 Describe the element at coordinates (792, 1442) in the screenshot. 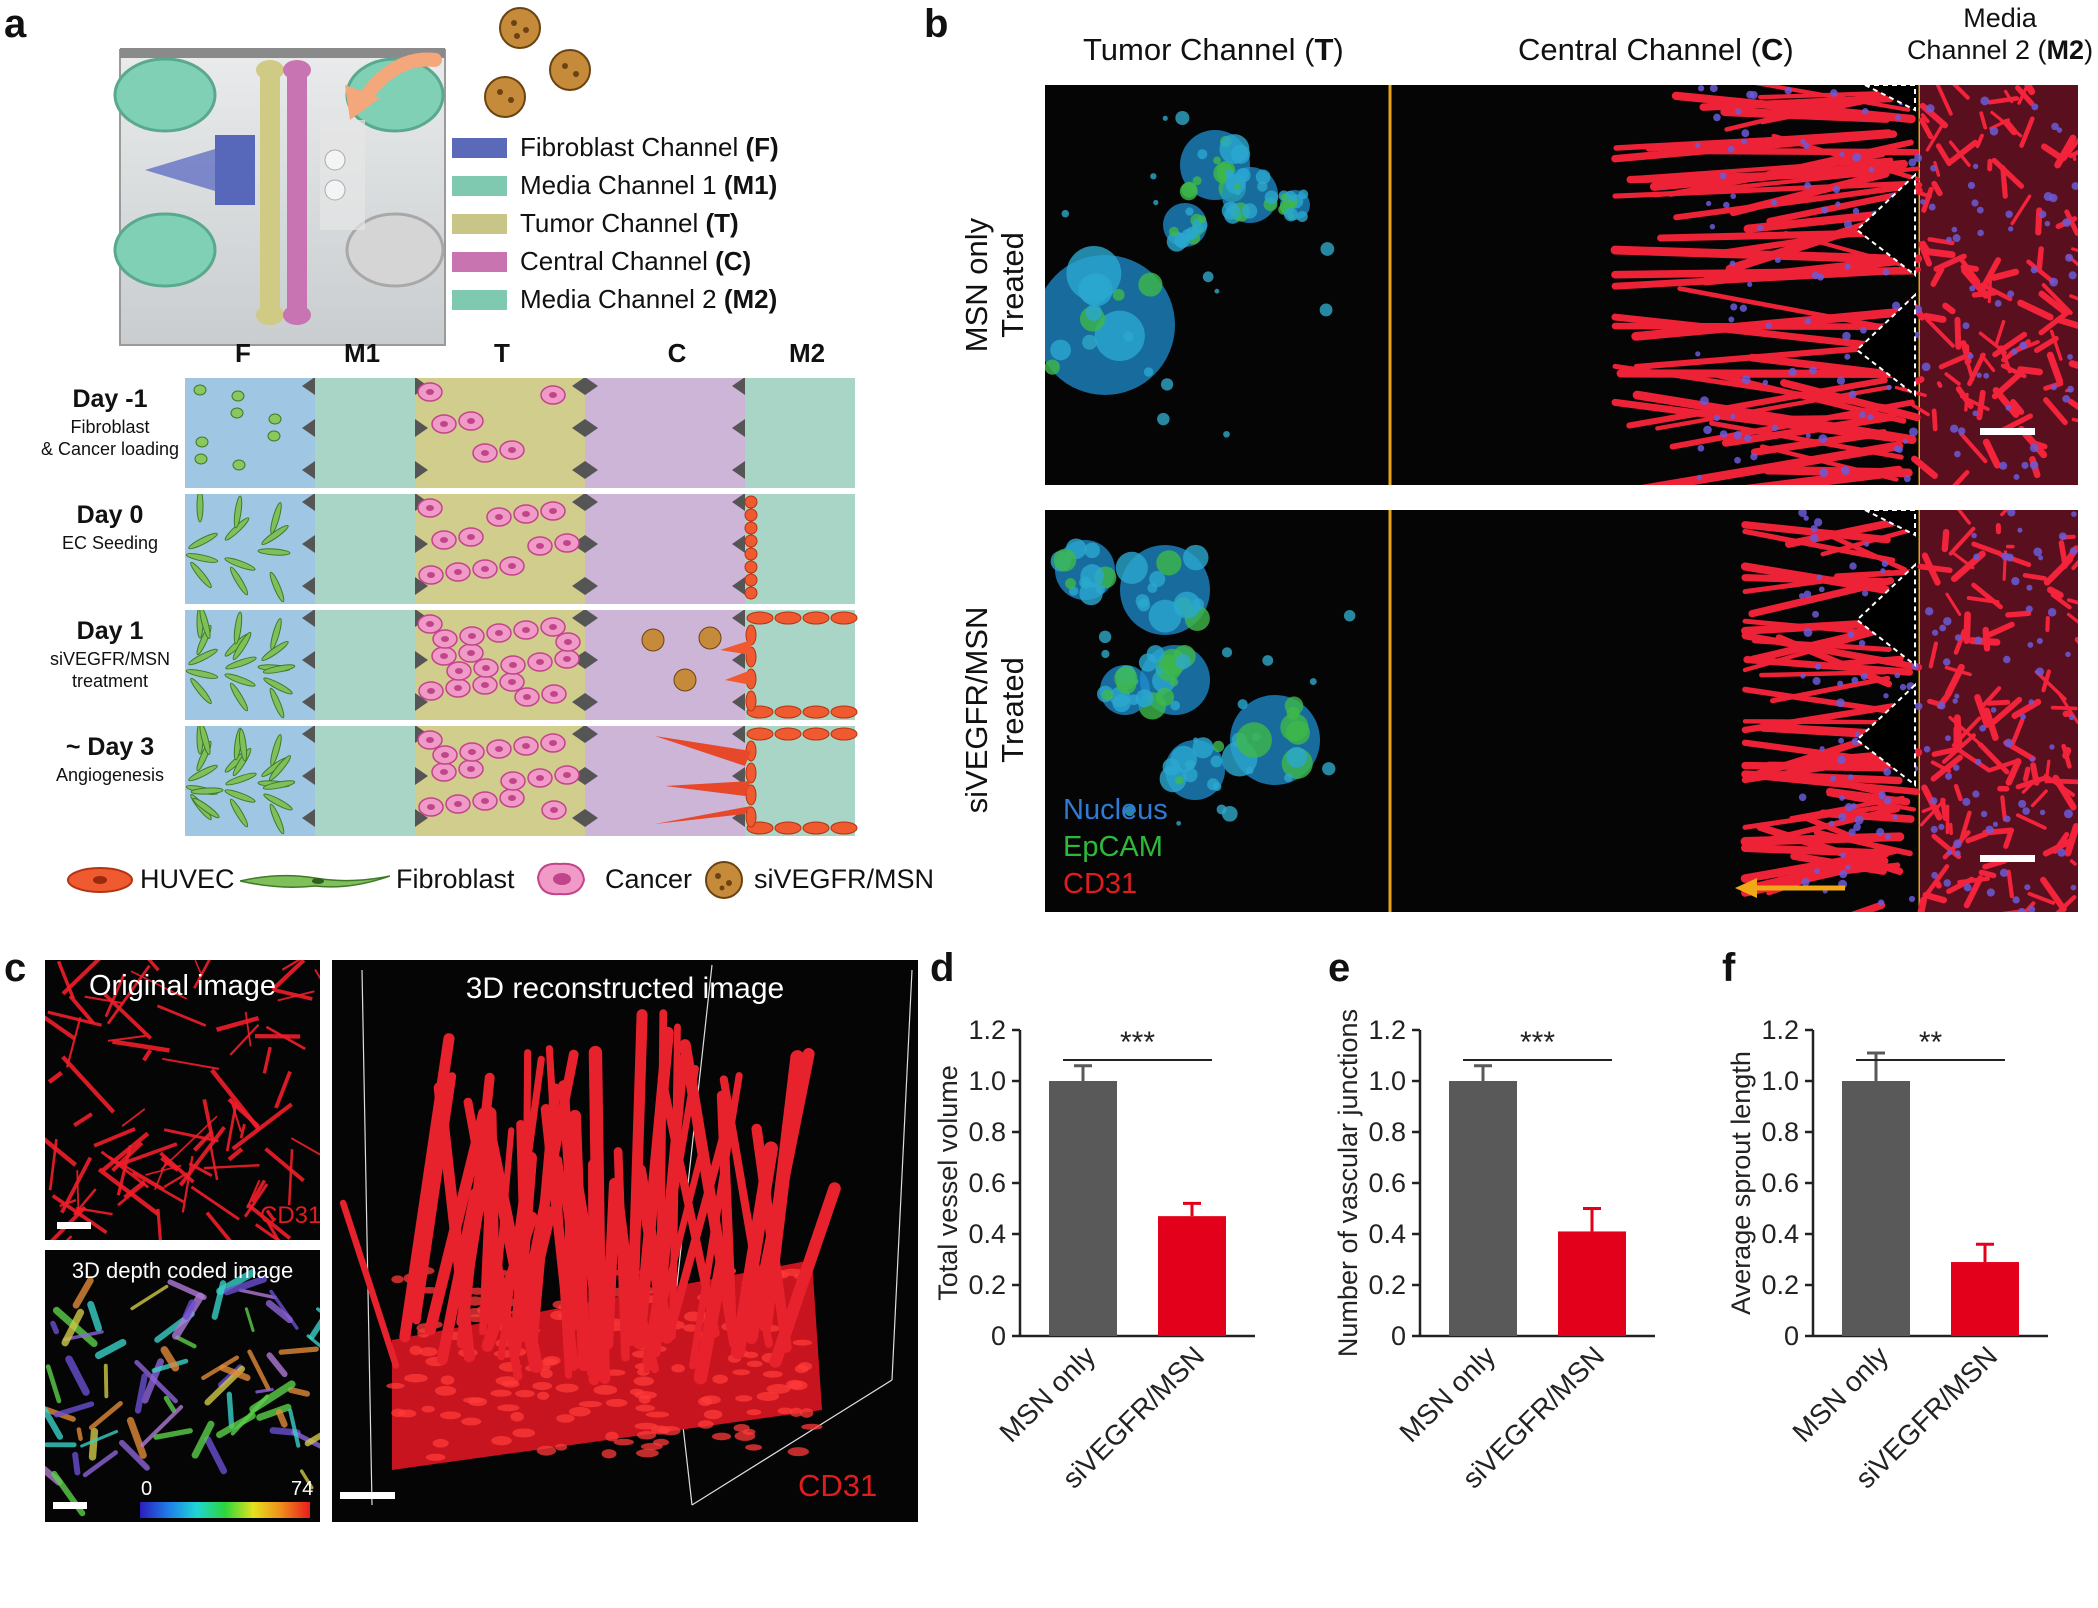

I see `bounding-box-line` at that location.